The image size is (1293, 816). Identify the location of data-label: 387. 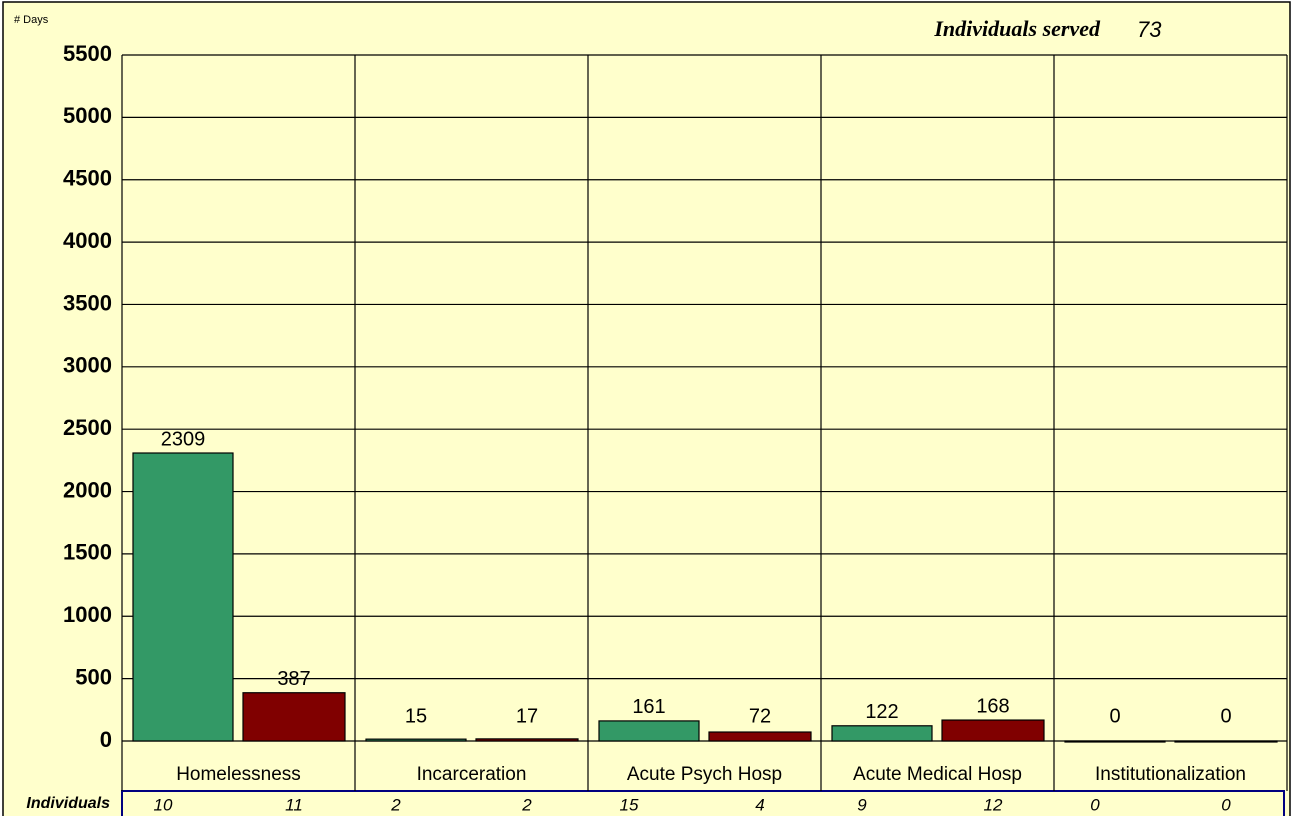
(293, 679).